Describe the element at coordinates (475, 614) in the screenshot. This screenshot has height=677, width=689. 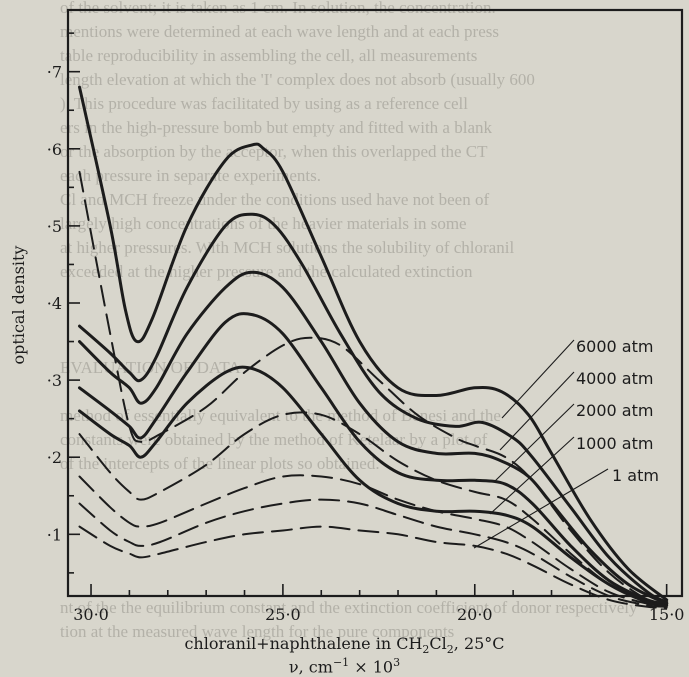
I see `x-tick-label: 20·0` at that location.